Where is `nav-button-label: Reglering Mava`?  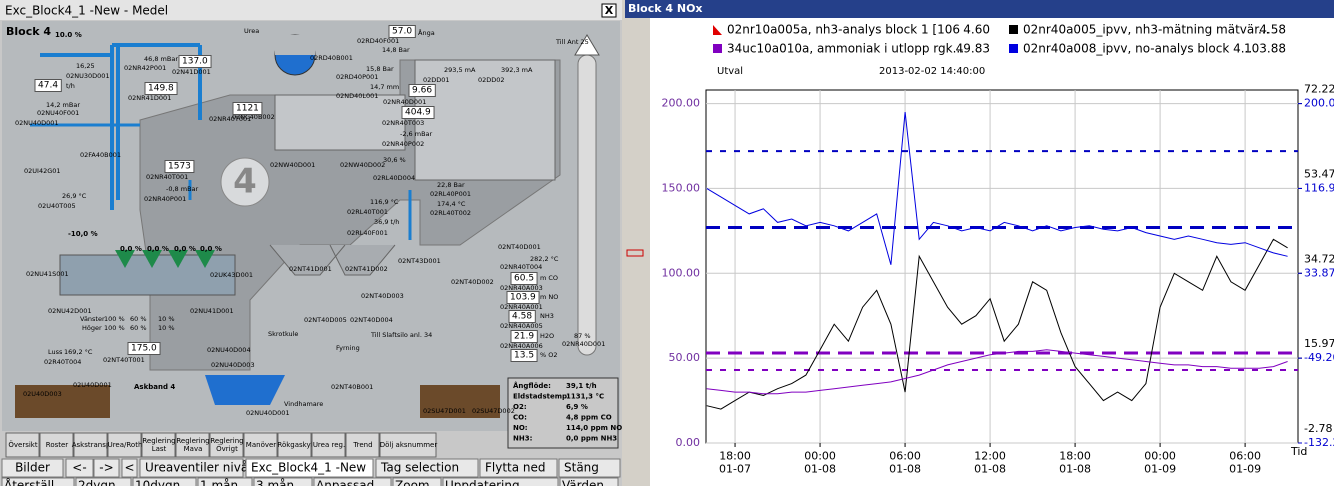
nav-button-label: Reglering Mava is located at coordinates (192, 445).